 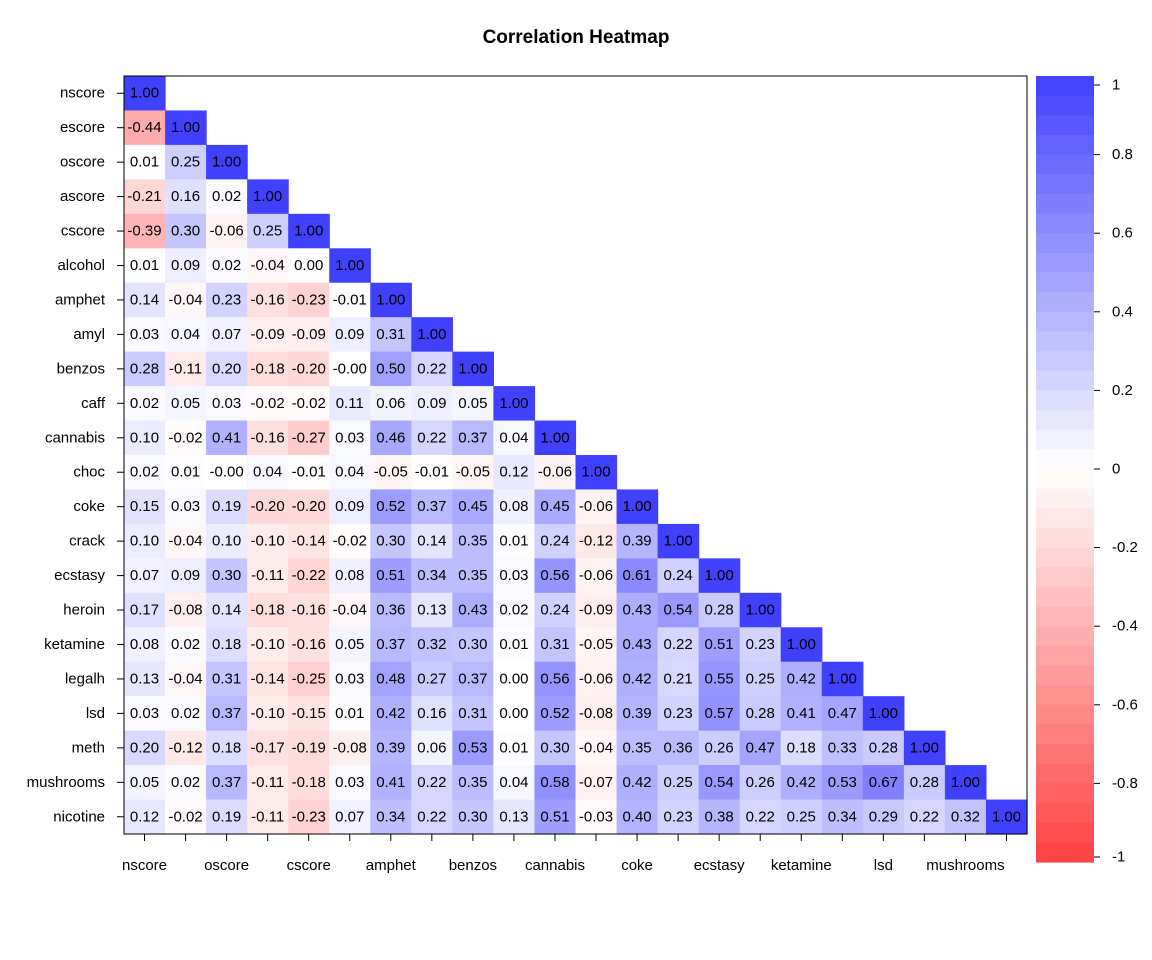 What do you see at coordinates (390, 403) in the screenshot?
I see `cell-value-label: 0.06` at bounding box center [390, 403].